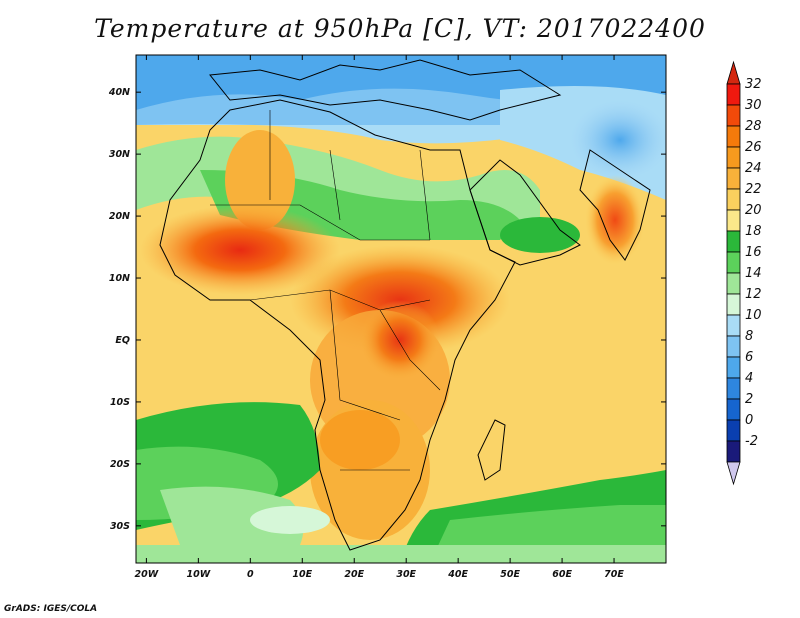  Describe the element at coordinates (749, 336) in the screenshot. I see `colorbar-label: 8` at that location.